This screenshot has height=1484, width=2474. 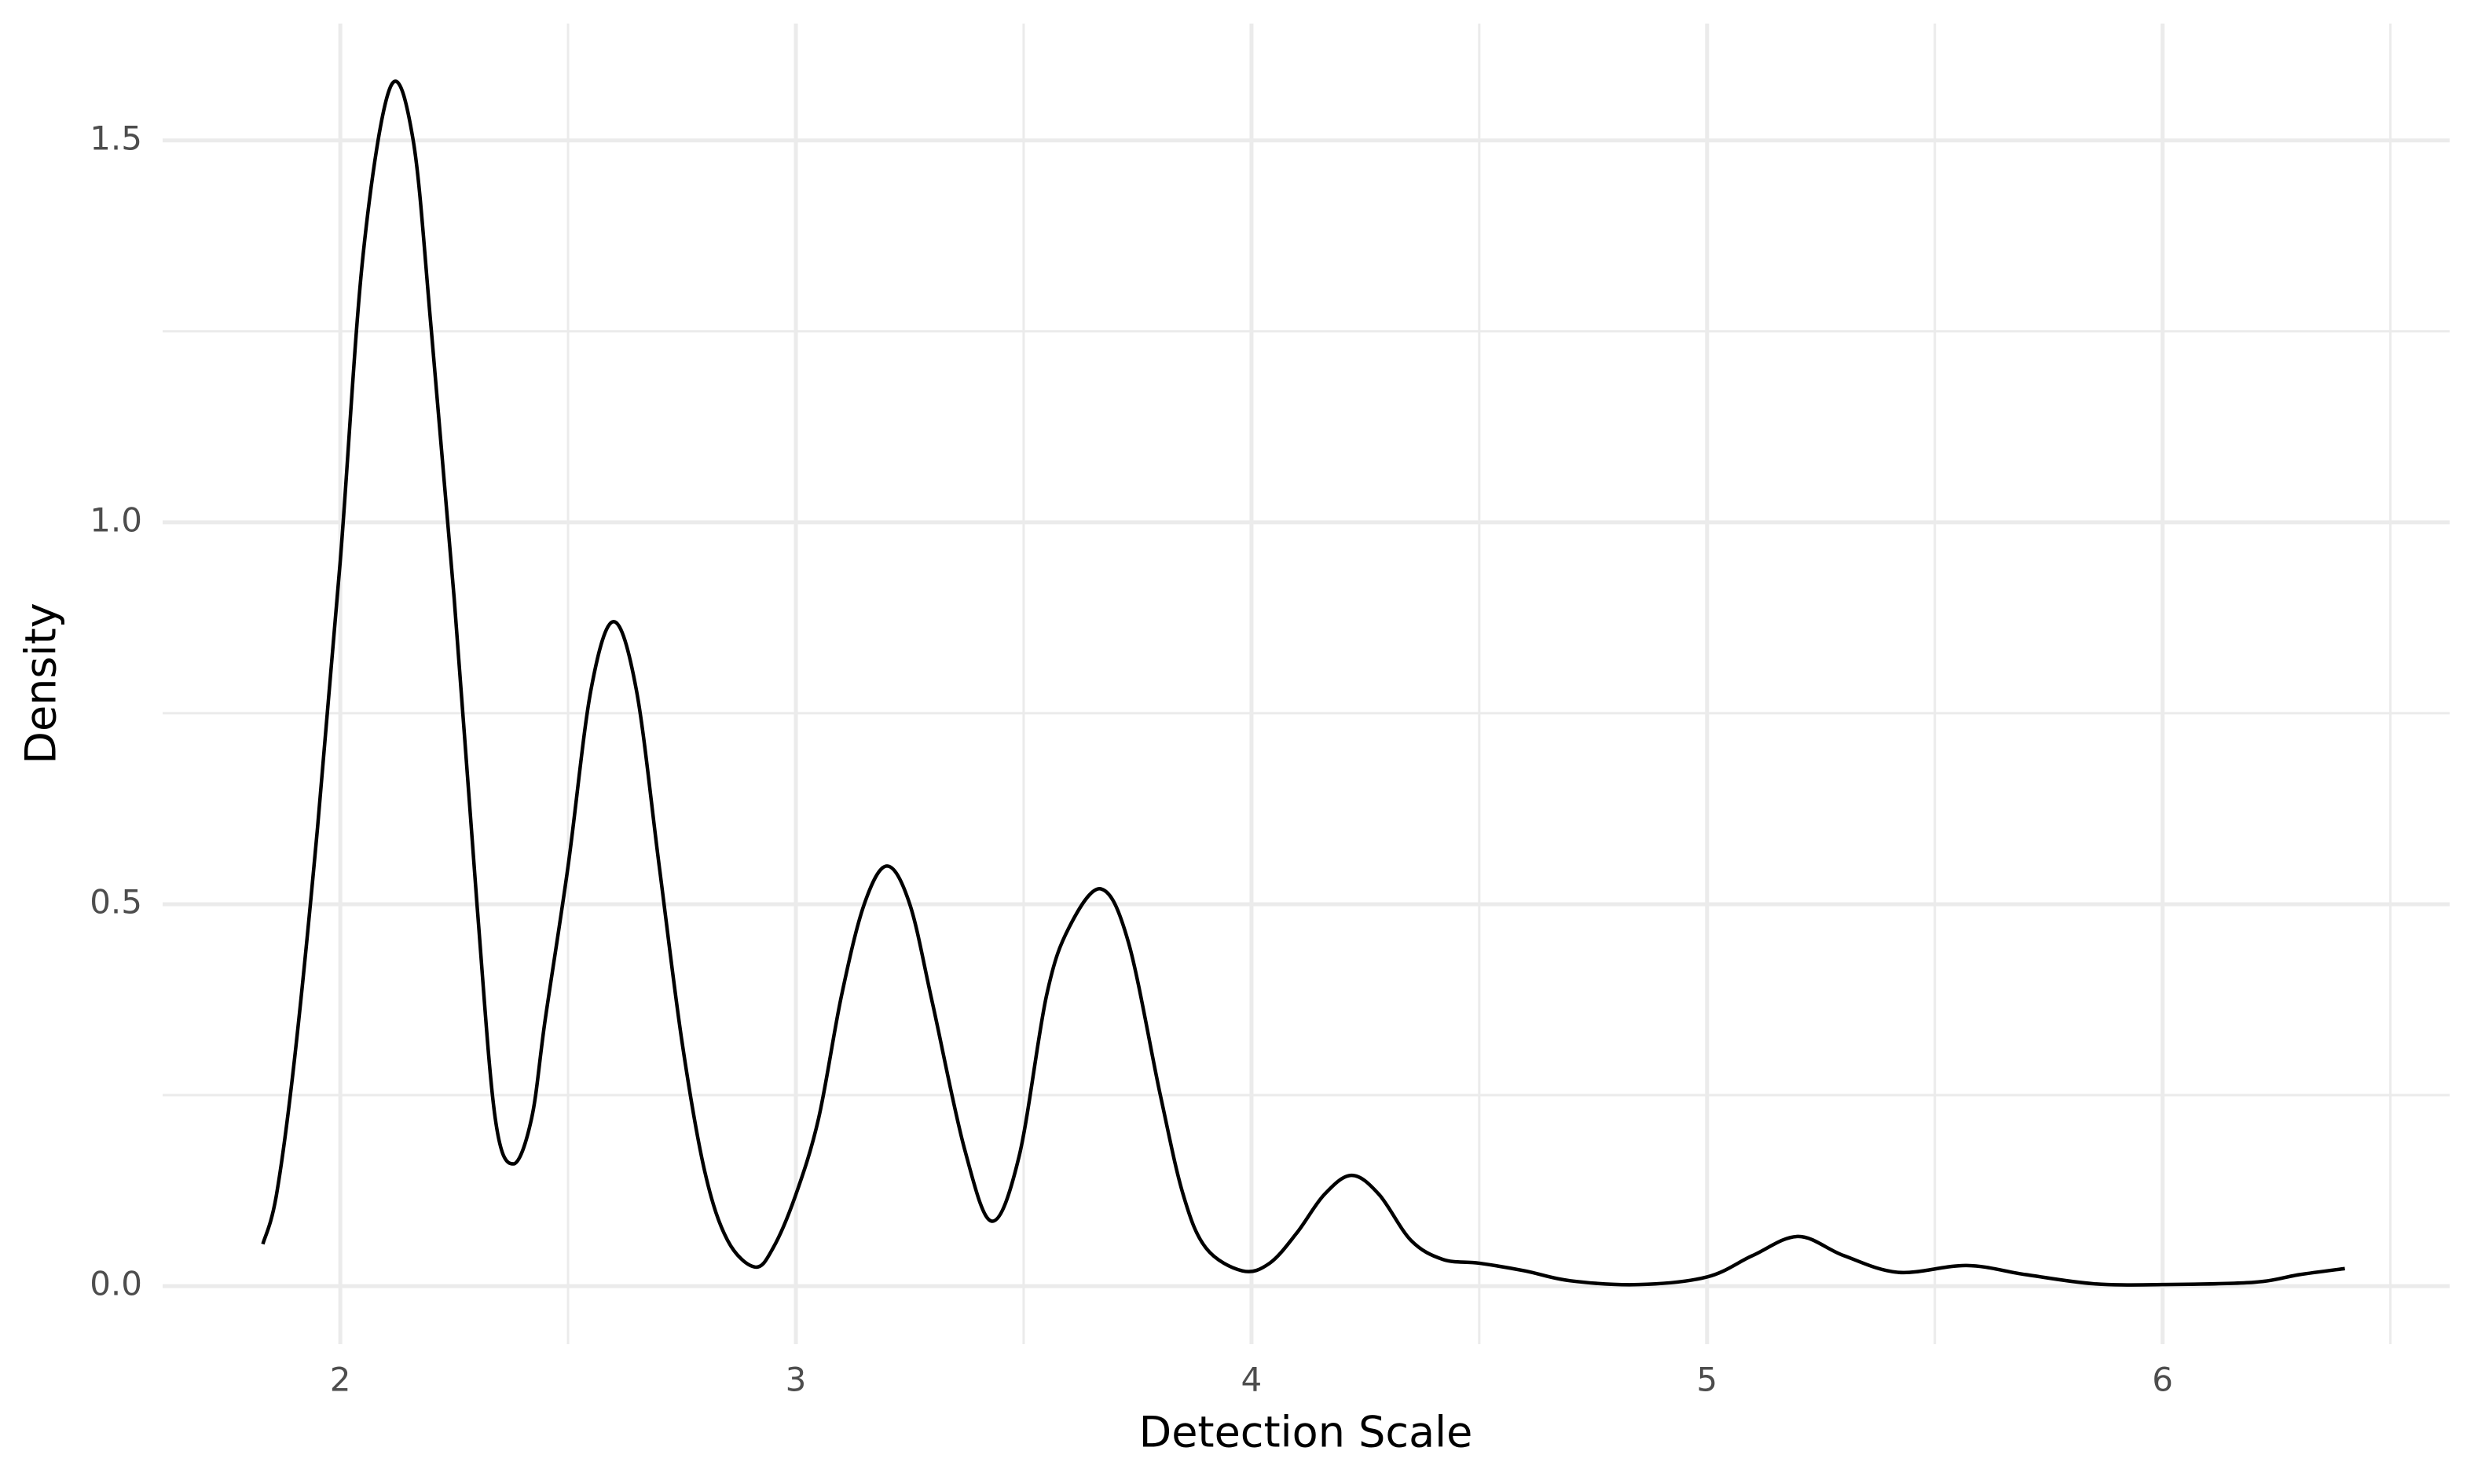 I want to click on y-tick-label: 0.0, so click(x=116, y=1284).